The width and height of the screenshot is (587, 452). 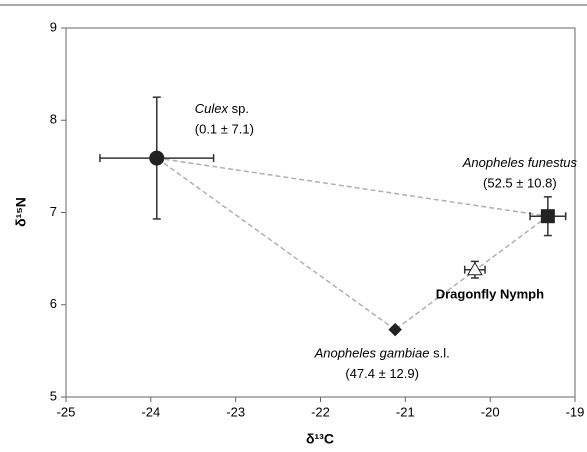 I want to click on y-tick-label: 6, so click(x=53, y=303).